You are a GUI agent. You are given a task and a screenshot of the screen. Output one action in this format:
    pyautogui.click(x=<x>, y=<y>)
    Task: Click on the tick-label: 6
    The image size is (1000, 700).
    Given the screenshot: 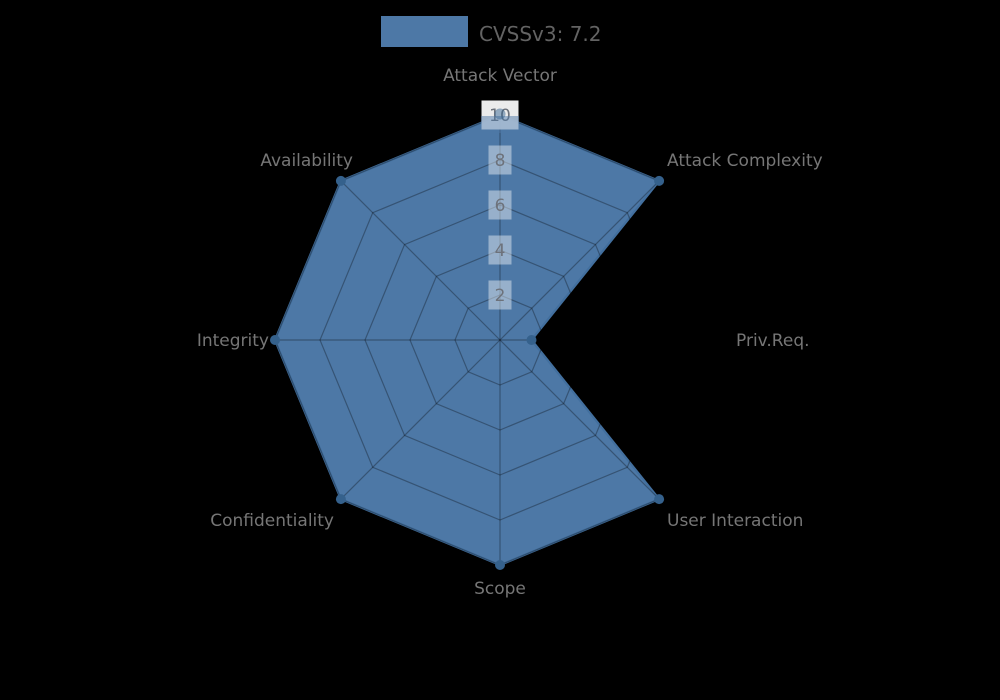 What is the action you would take?
    pyautogui.click(x=500, y=206)
    